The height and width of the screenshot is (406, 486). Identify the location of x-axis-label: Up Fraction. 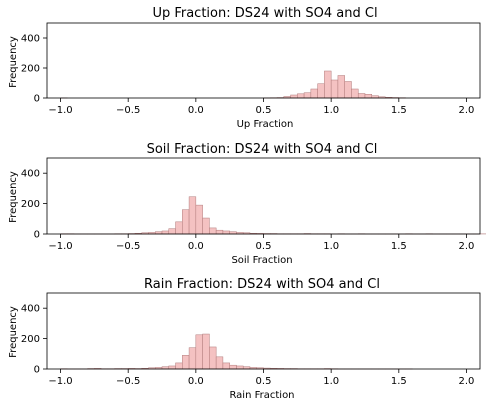
(265, 124).